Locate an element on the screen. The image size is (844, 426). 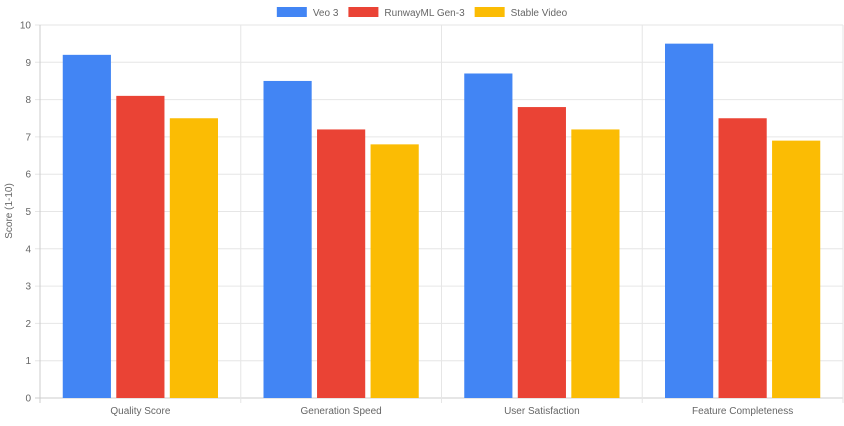
legend-label: RunwayML Gen-3 is located at coordinates (424, 13).